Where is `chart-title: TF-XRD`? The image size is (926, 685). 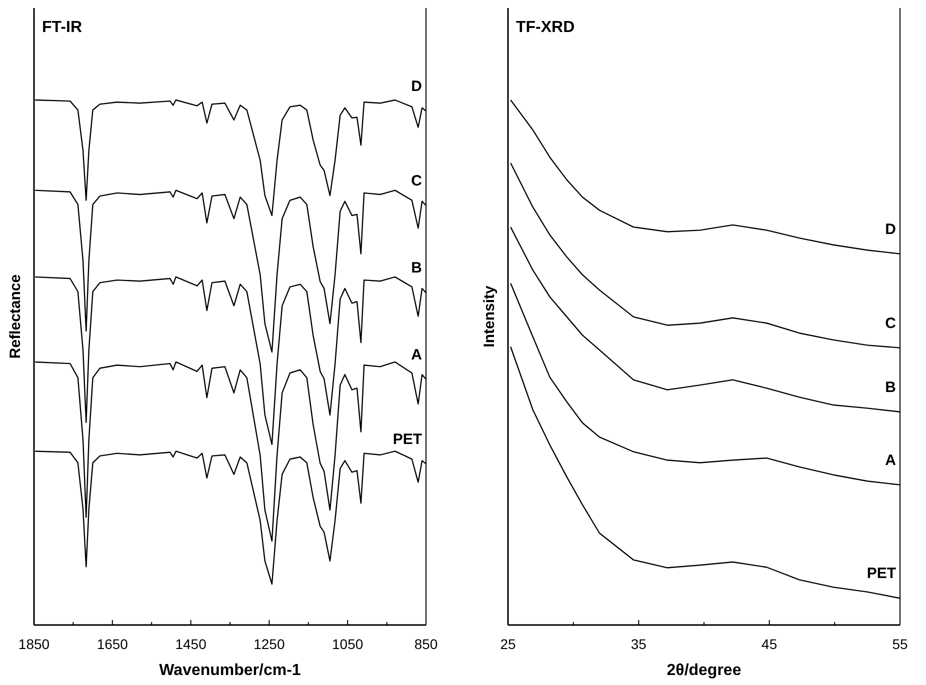 chart-title: TF-XRD is located at coordinates (545, 27).